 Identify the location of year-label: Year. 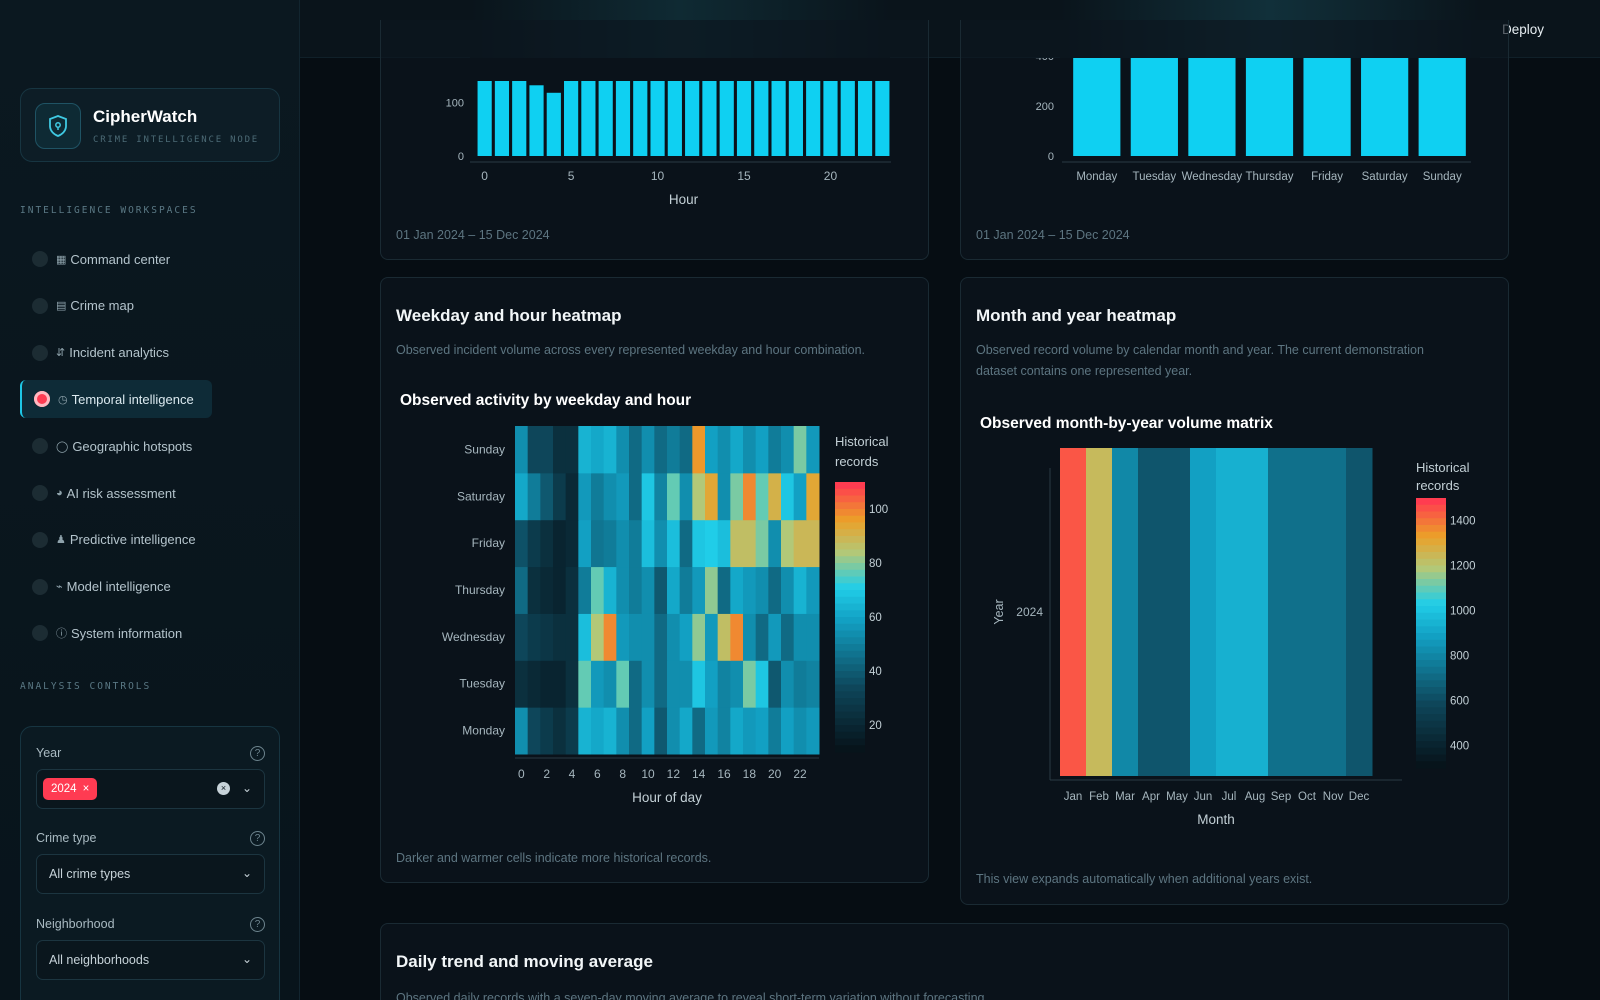
(49, 753).